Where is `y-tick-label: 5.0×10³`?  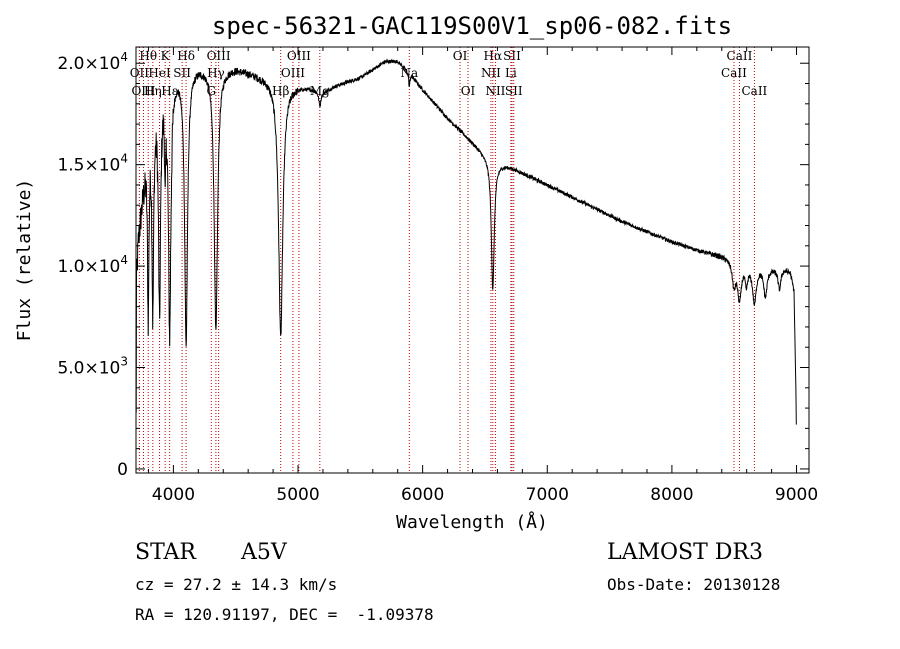 y-tick-label: 5.0×10³ is located at coordinates (92, 367).